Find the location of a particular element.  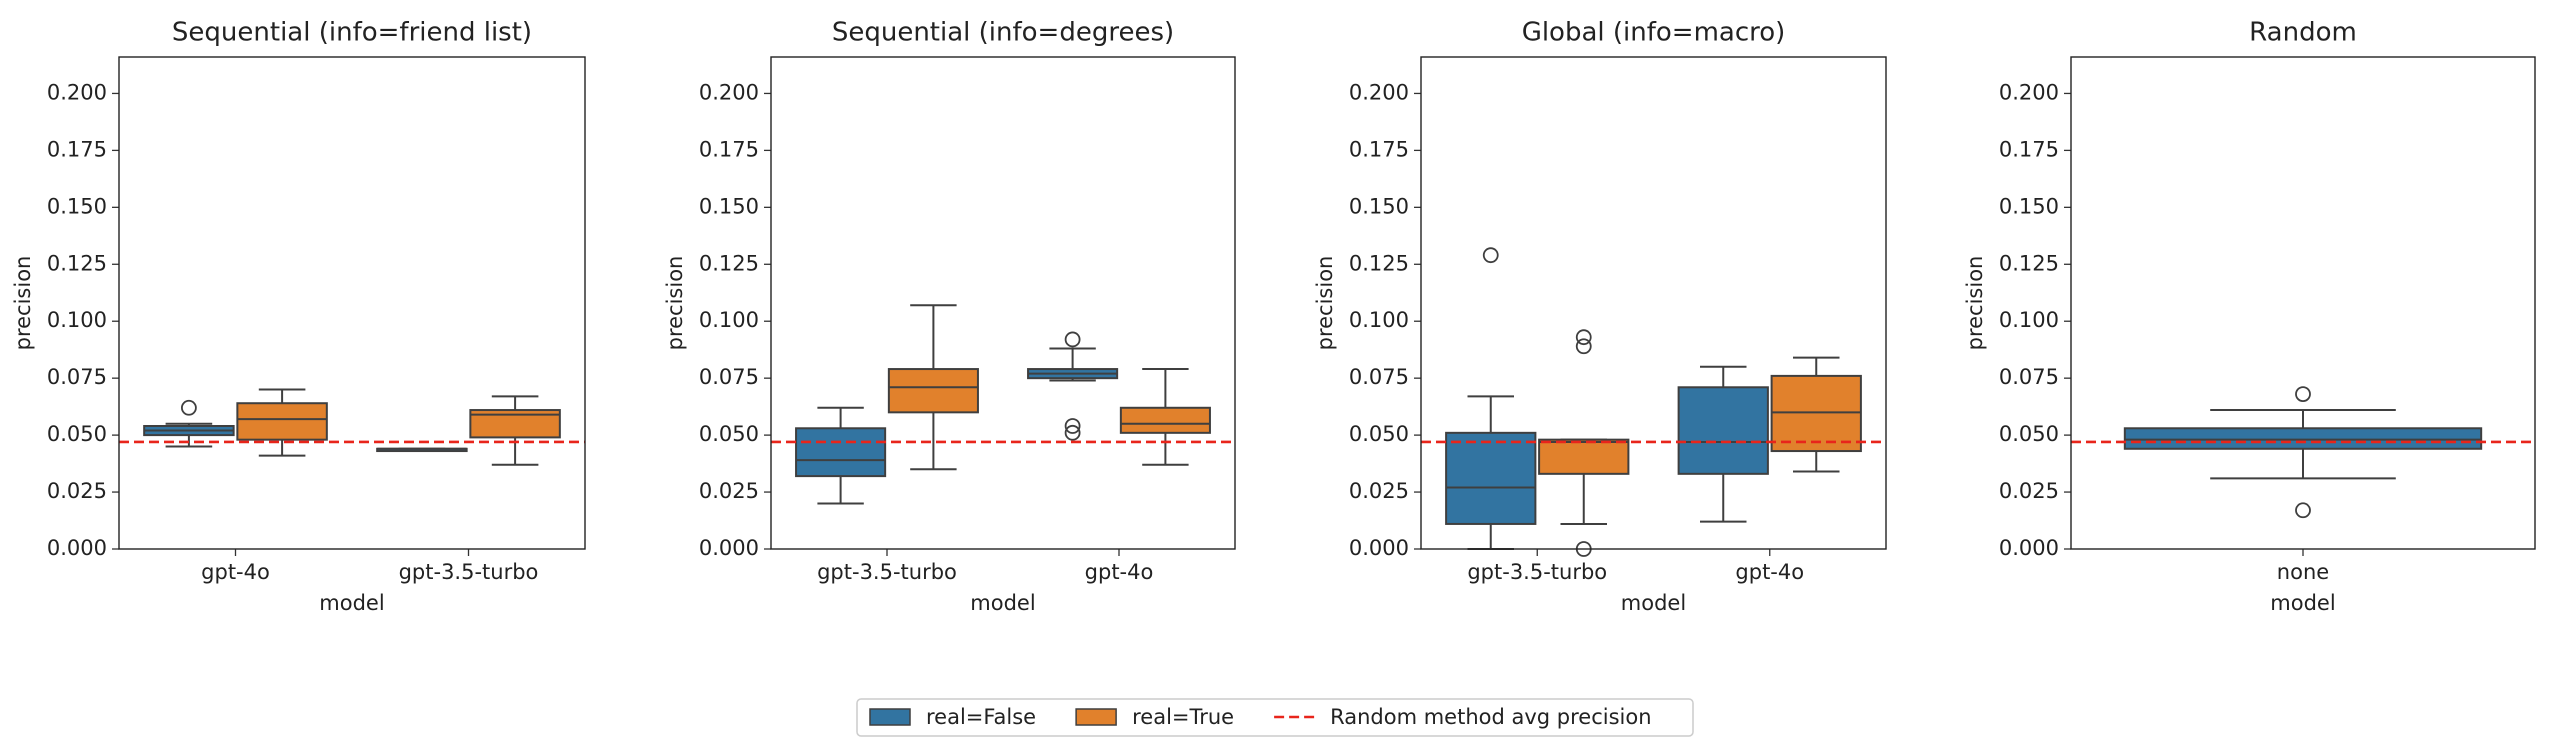

panel-title: Random is located at coordinates (2303, 33).